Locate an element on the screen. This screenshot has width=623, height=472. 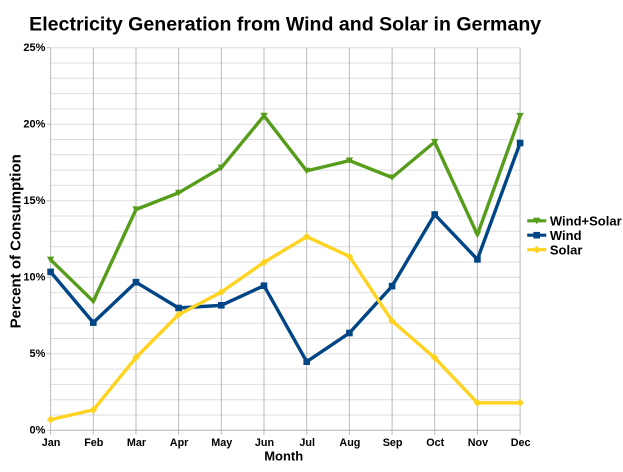
svg-text: 0% is located at coordinates (37, 431).